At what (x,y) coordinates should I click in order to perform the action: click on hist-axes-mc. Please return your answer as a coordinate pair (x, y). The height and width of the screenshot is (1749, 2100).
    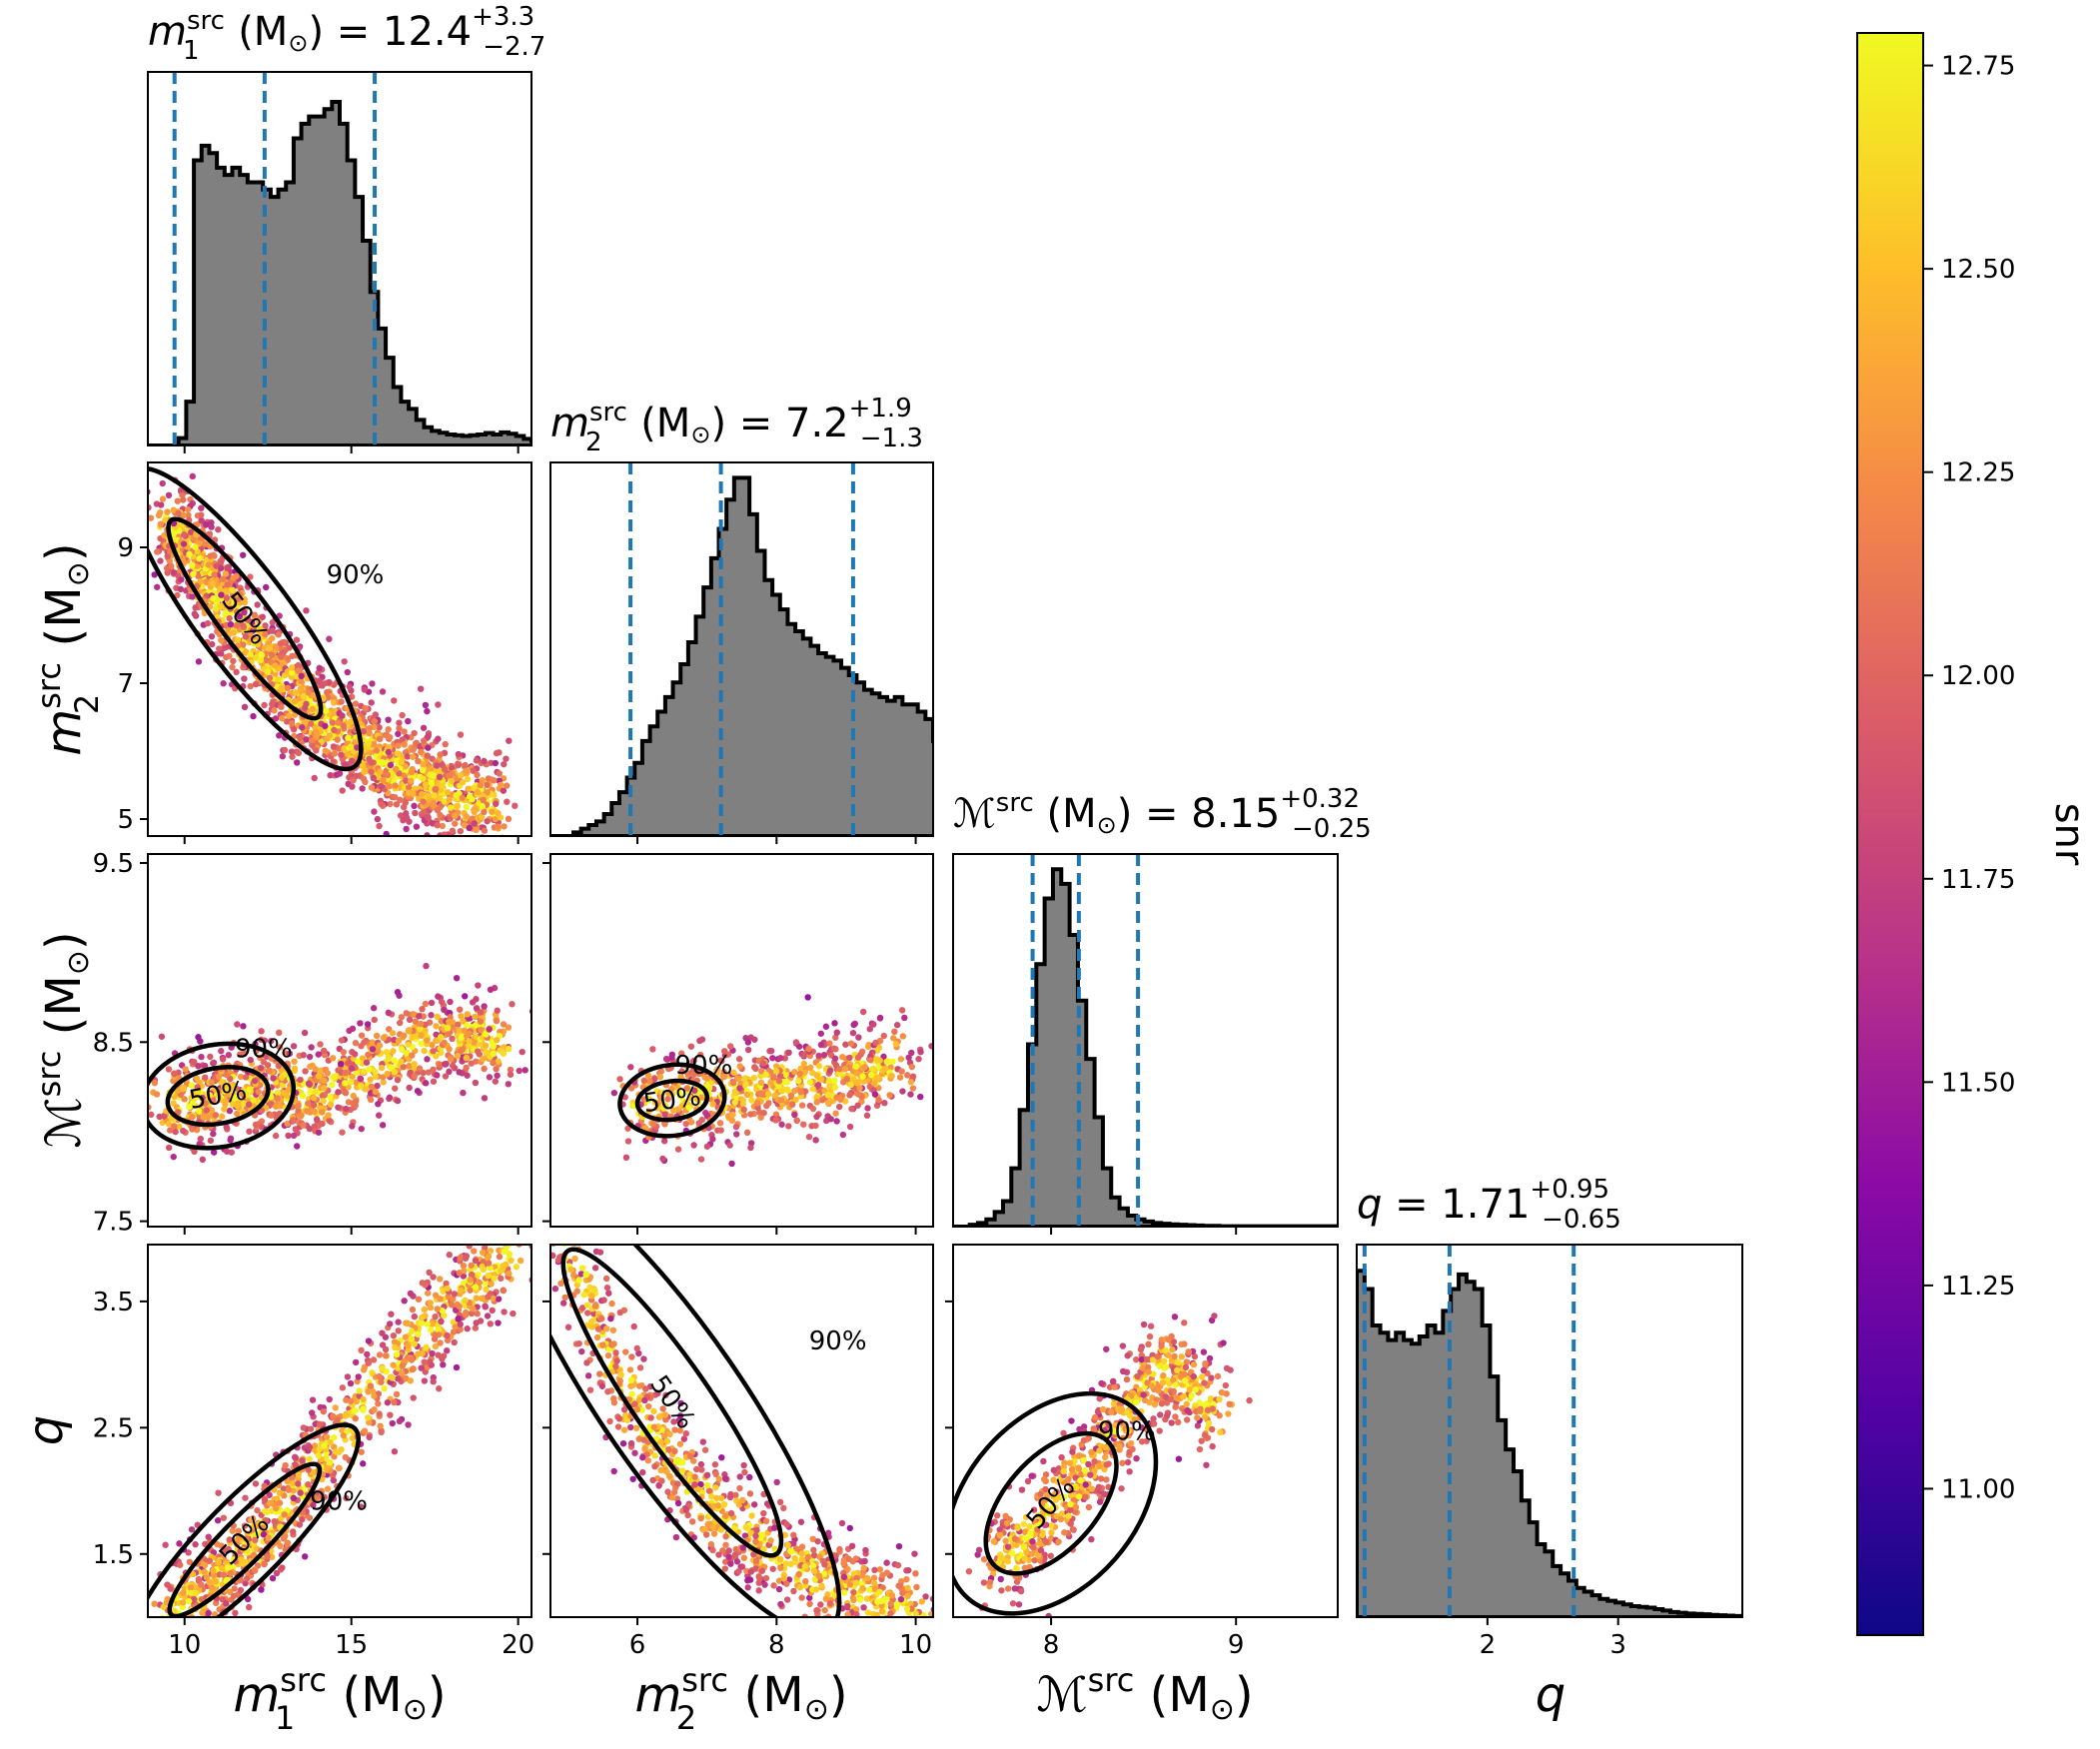
    Looking at the image, I should click on (1146, 1040).